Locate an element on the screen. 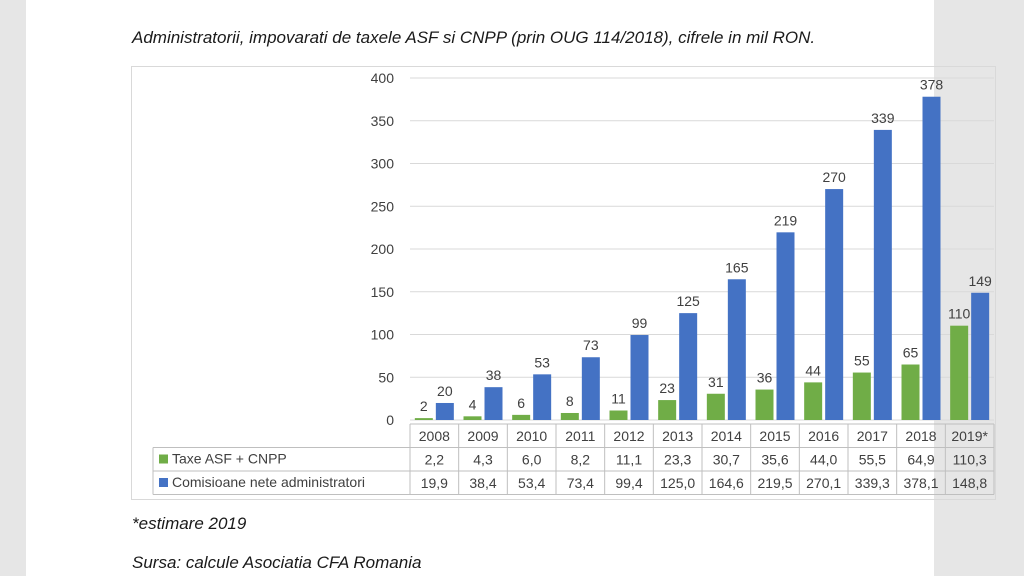 Image resolution: width=1024 pixels, height=576 pixels. table-cell: 2,2 is located at coordinates (435, 460).